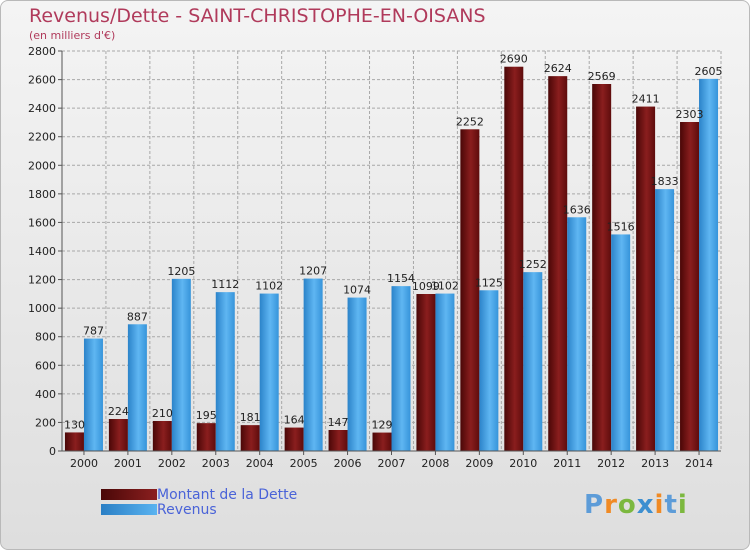 The width and height of the screenshot is (750, 550). I want to click on bar-revenus-2013, so click(665, 320).